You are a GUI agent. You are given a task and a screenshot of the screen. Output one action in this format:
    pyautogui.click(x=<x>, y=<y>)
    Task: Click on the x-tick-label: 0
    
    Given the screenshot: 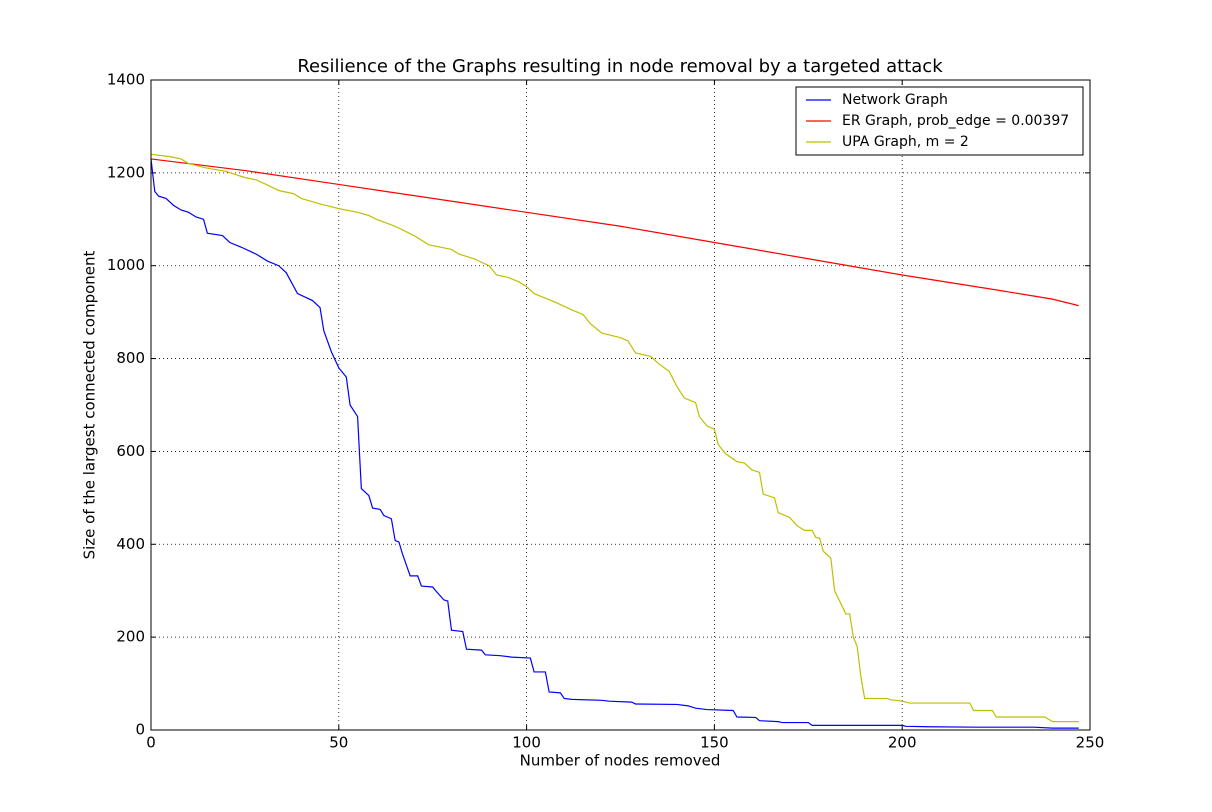 What is the action you would take?
    pyautogui.click(x=151, y=743)
    